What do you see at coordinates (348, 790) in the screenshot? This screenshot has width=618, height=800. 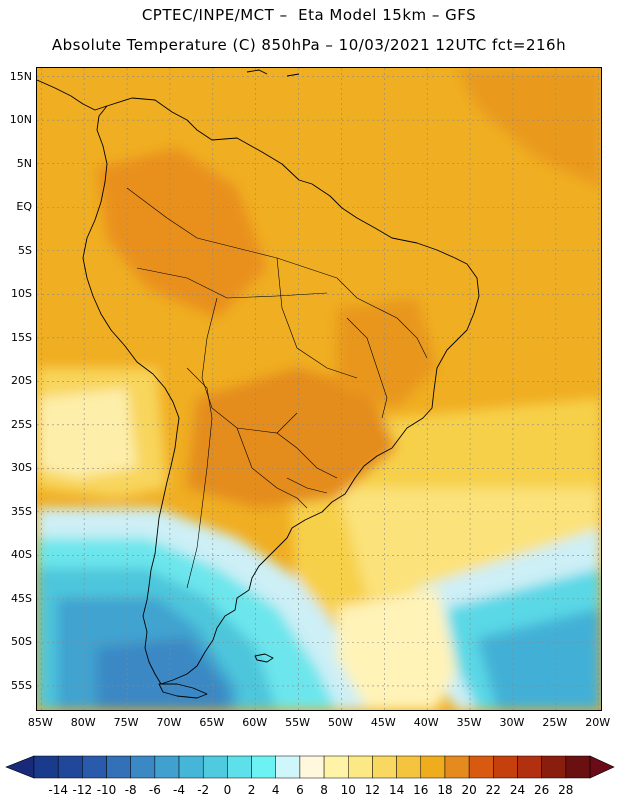 I see `colorbar-label: 10` at bounding box center [348, 790].